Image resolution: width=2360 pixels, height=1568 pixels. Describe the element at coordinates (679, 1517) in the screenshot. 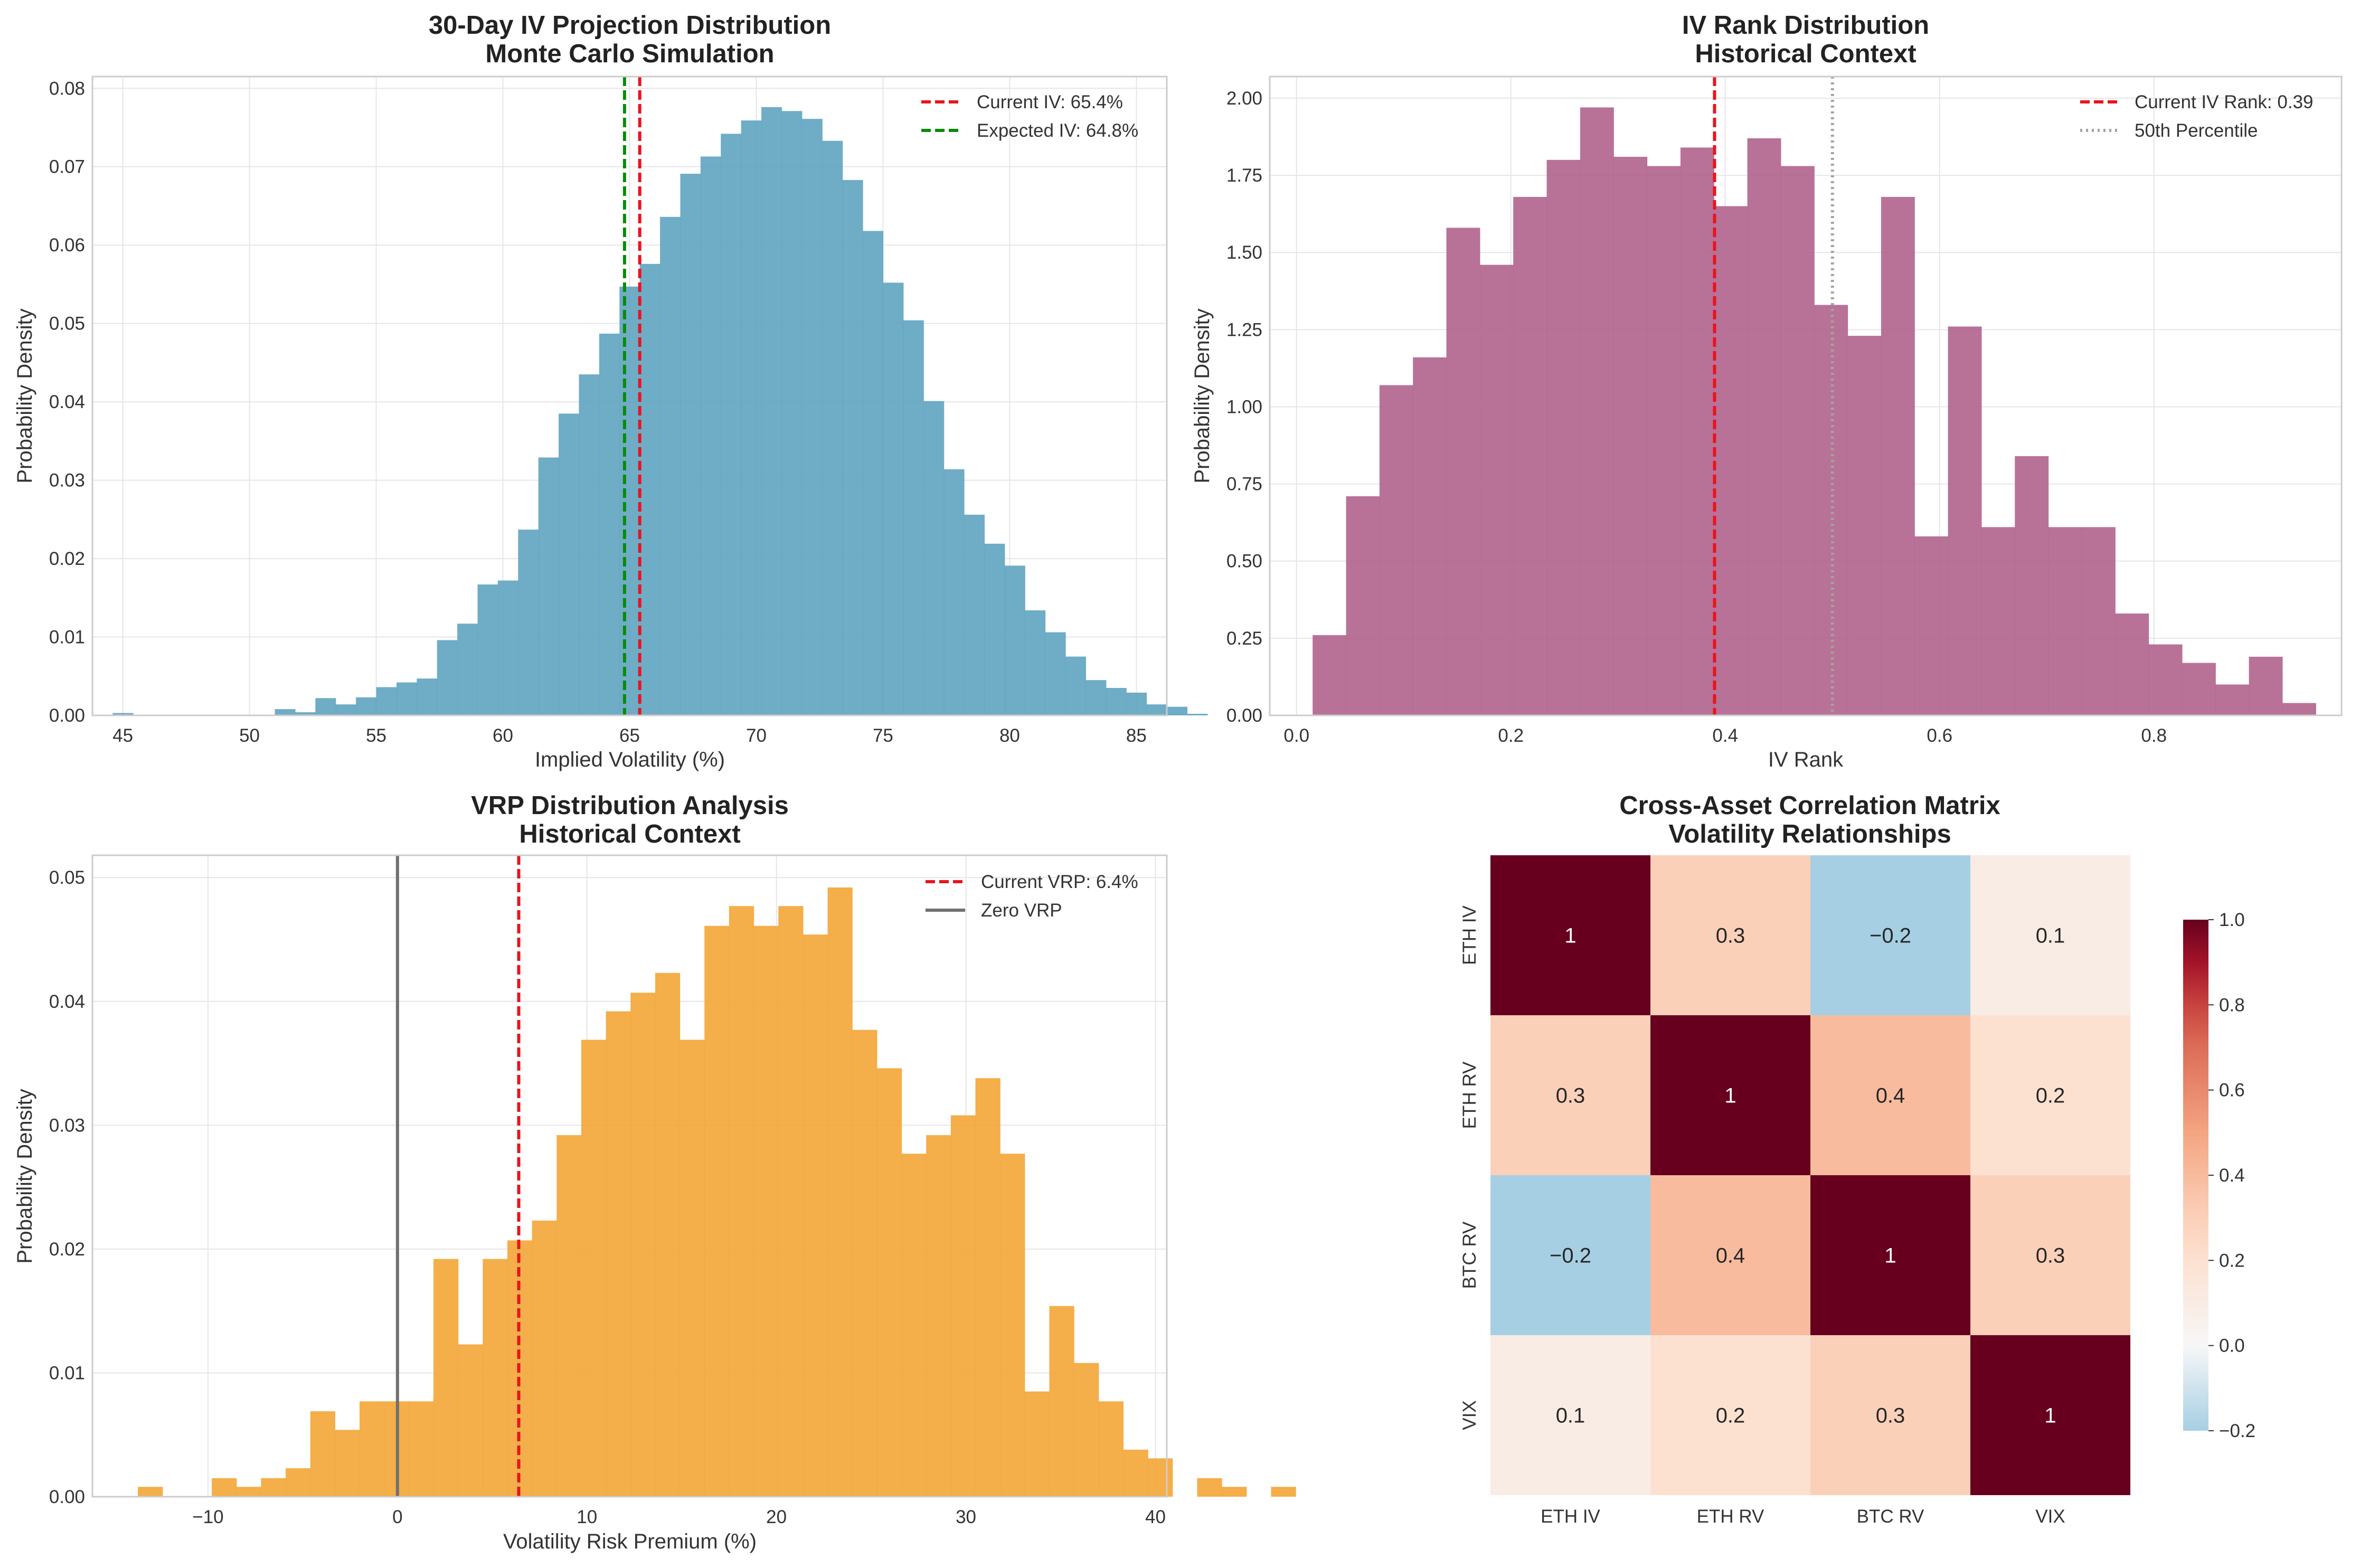

I see `x-tick-labels: −10 0 10 20 30 40` at that location.